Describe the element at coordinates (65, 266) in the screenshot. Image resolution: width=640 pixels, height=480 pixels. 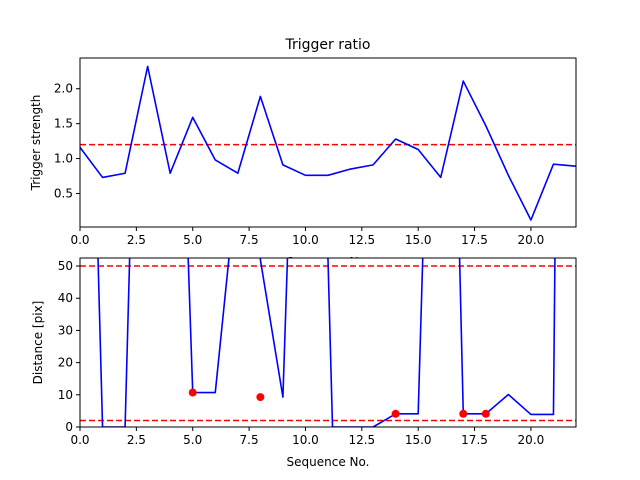
I see `y-tick-label-5: 50` at that location.